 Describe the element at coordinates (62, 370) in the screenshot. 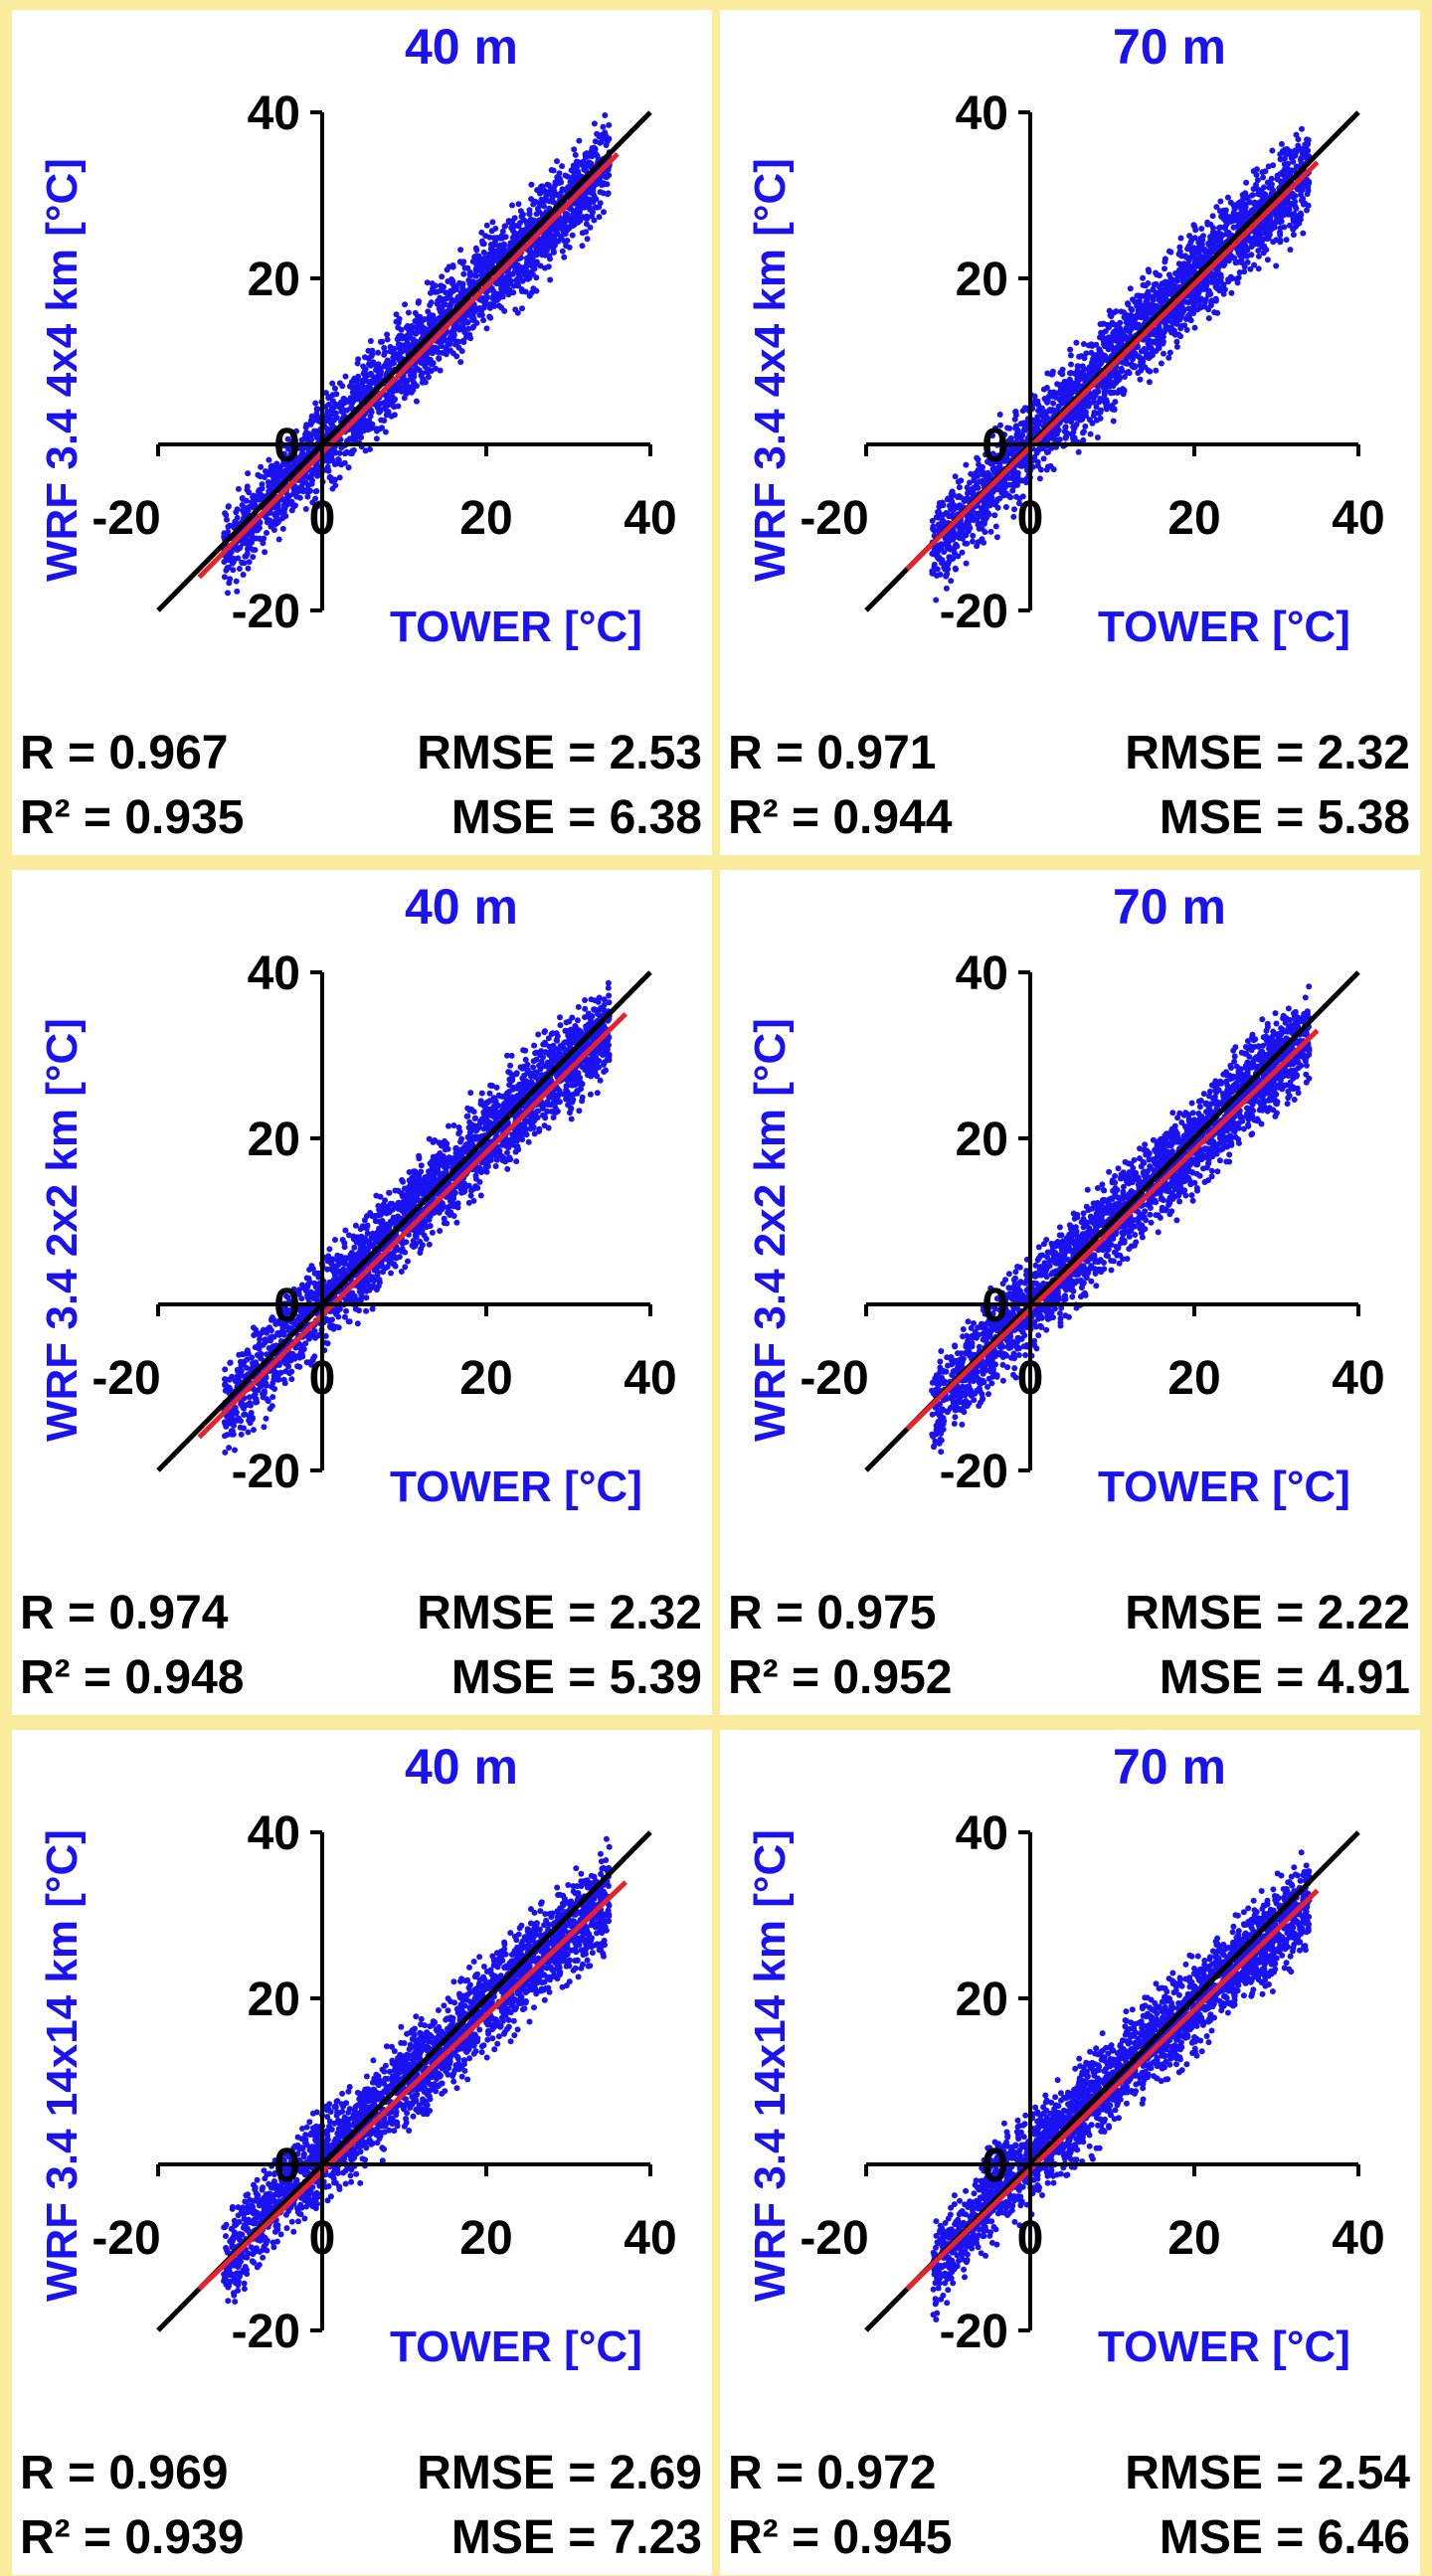

I see `y-axis-label: WRF 3.4 4x4 km [°C]` at that location.